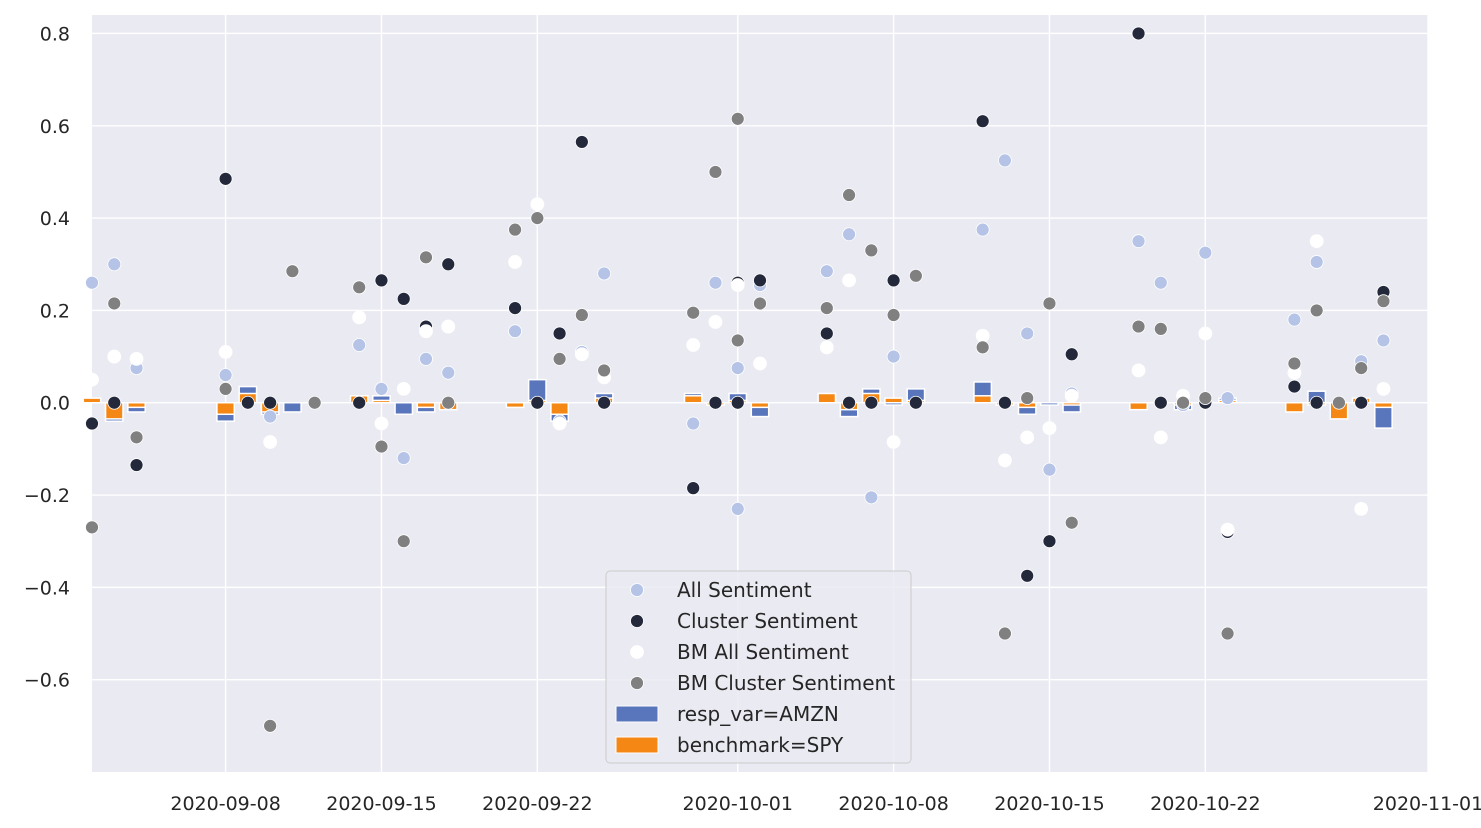 This screenshot has height=828, width=1481. What do you see at coordinates (55, 404) in the screenshot?
I see `y-tick-label: 0.0` at bounding box center [55, 404].